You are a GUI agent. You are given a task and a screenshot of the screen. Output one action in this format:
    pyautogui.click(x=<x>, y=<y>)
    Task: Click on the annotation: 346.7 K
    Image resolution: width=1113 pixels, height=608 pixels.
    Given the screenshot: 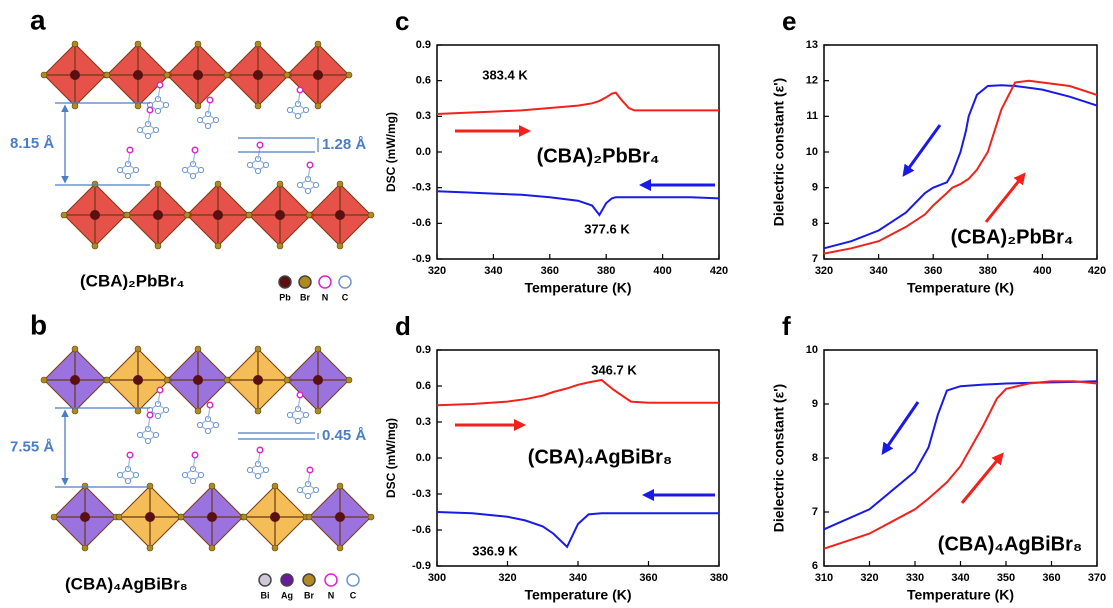 What is the action you would take?
    pyautogui.click(x=614, y=369)
    